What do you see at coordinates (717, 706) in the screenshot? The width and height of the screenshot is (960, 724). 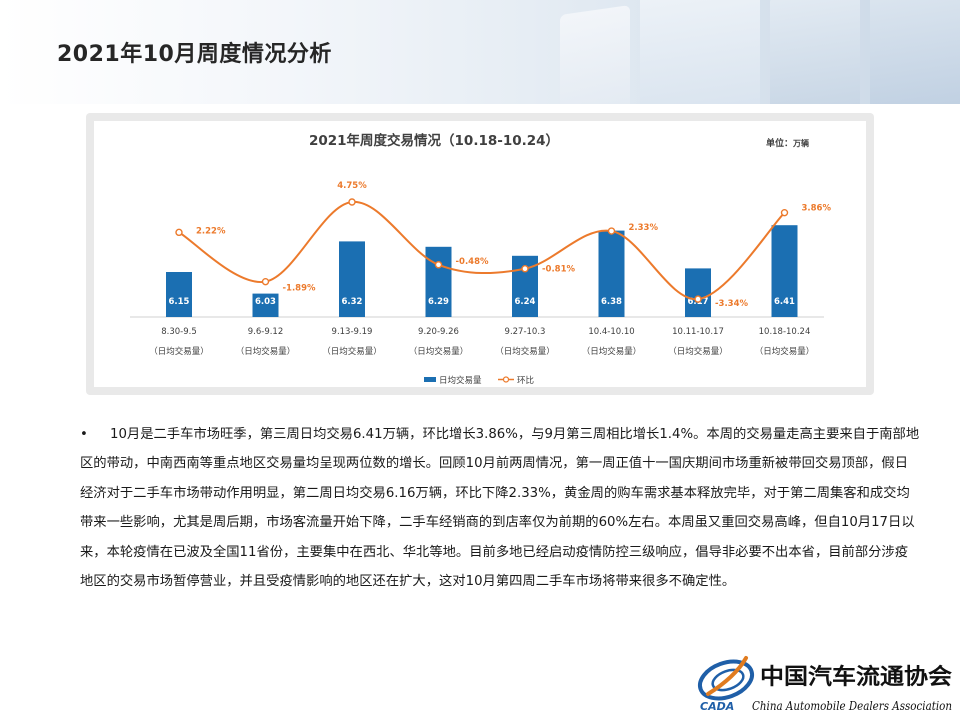 I see `logo-mark: CADA` at bounding box center [717, 706].